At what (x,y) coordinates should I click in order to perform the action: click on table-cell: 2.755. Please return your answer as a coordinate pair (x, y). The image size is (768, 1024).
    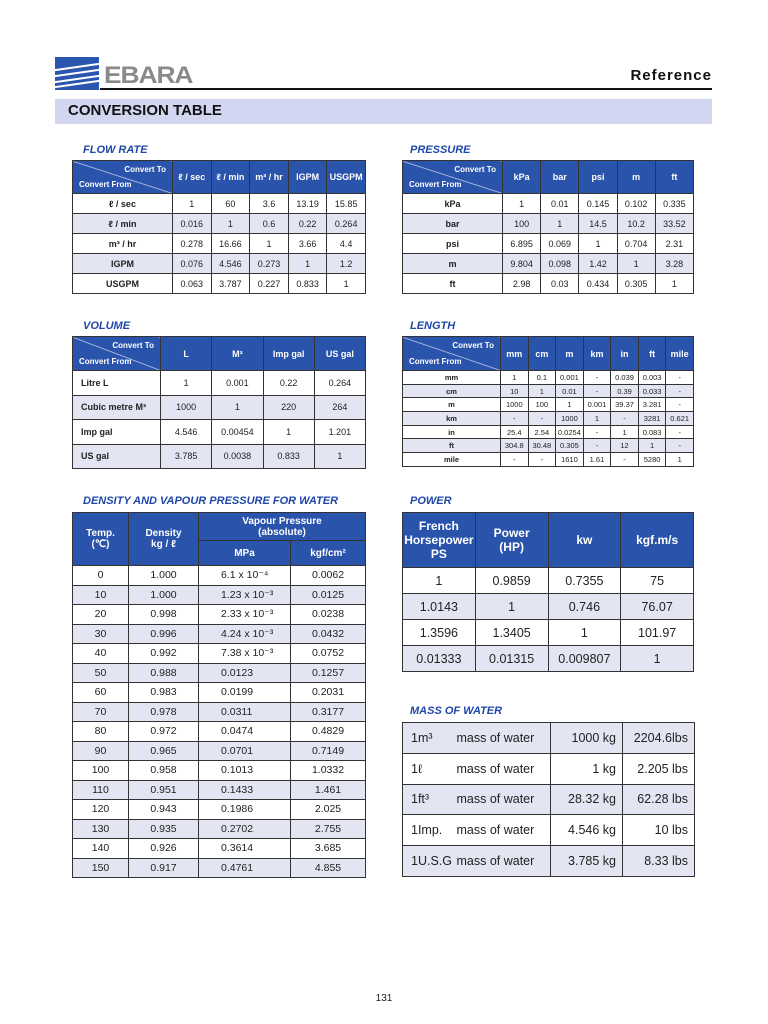
    Looking at the image, I should click on (328, 828).